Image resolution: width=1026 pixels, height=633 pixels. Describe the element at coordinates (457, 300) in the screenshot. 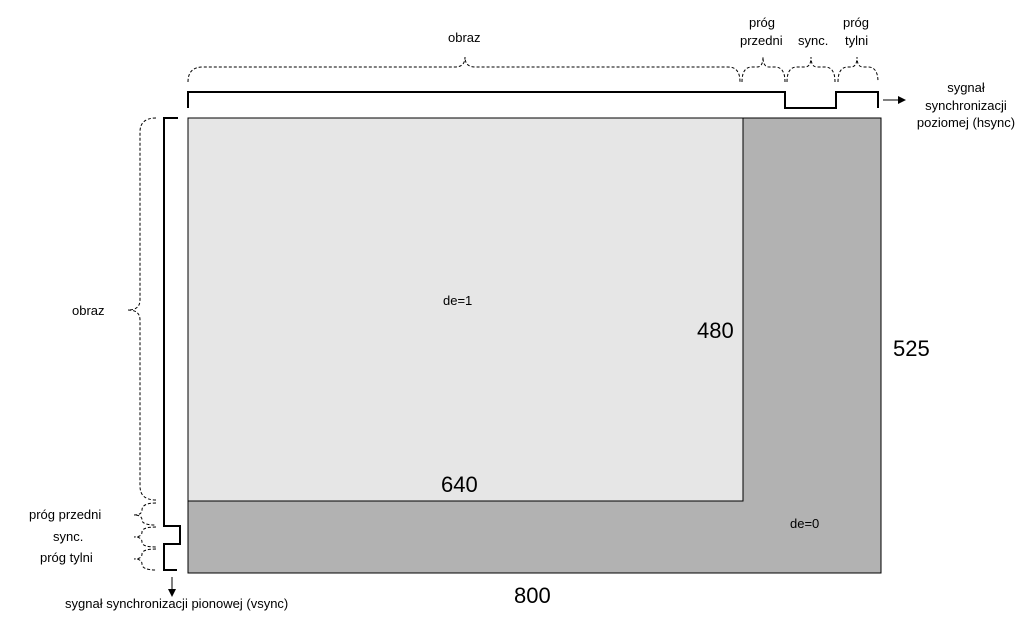

I see `active-region-label: de=1` at that location.